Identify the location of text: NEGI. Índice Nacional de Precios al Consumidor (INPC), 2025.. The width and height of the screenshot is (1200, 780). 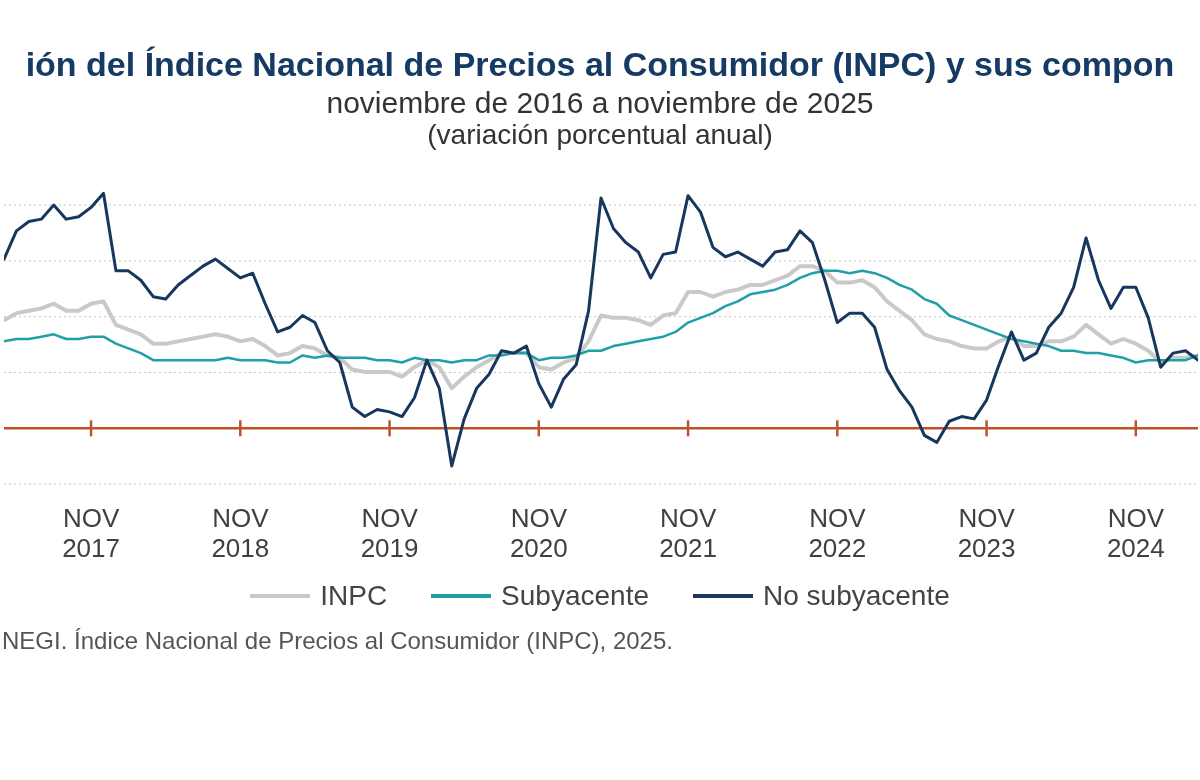
(337, 641).